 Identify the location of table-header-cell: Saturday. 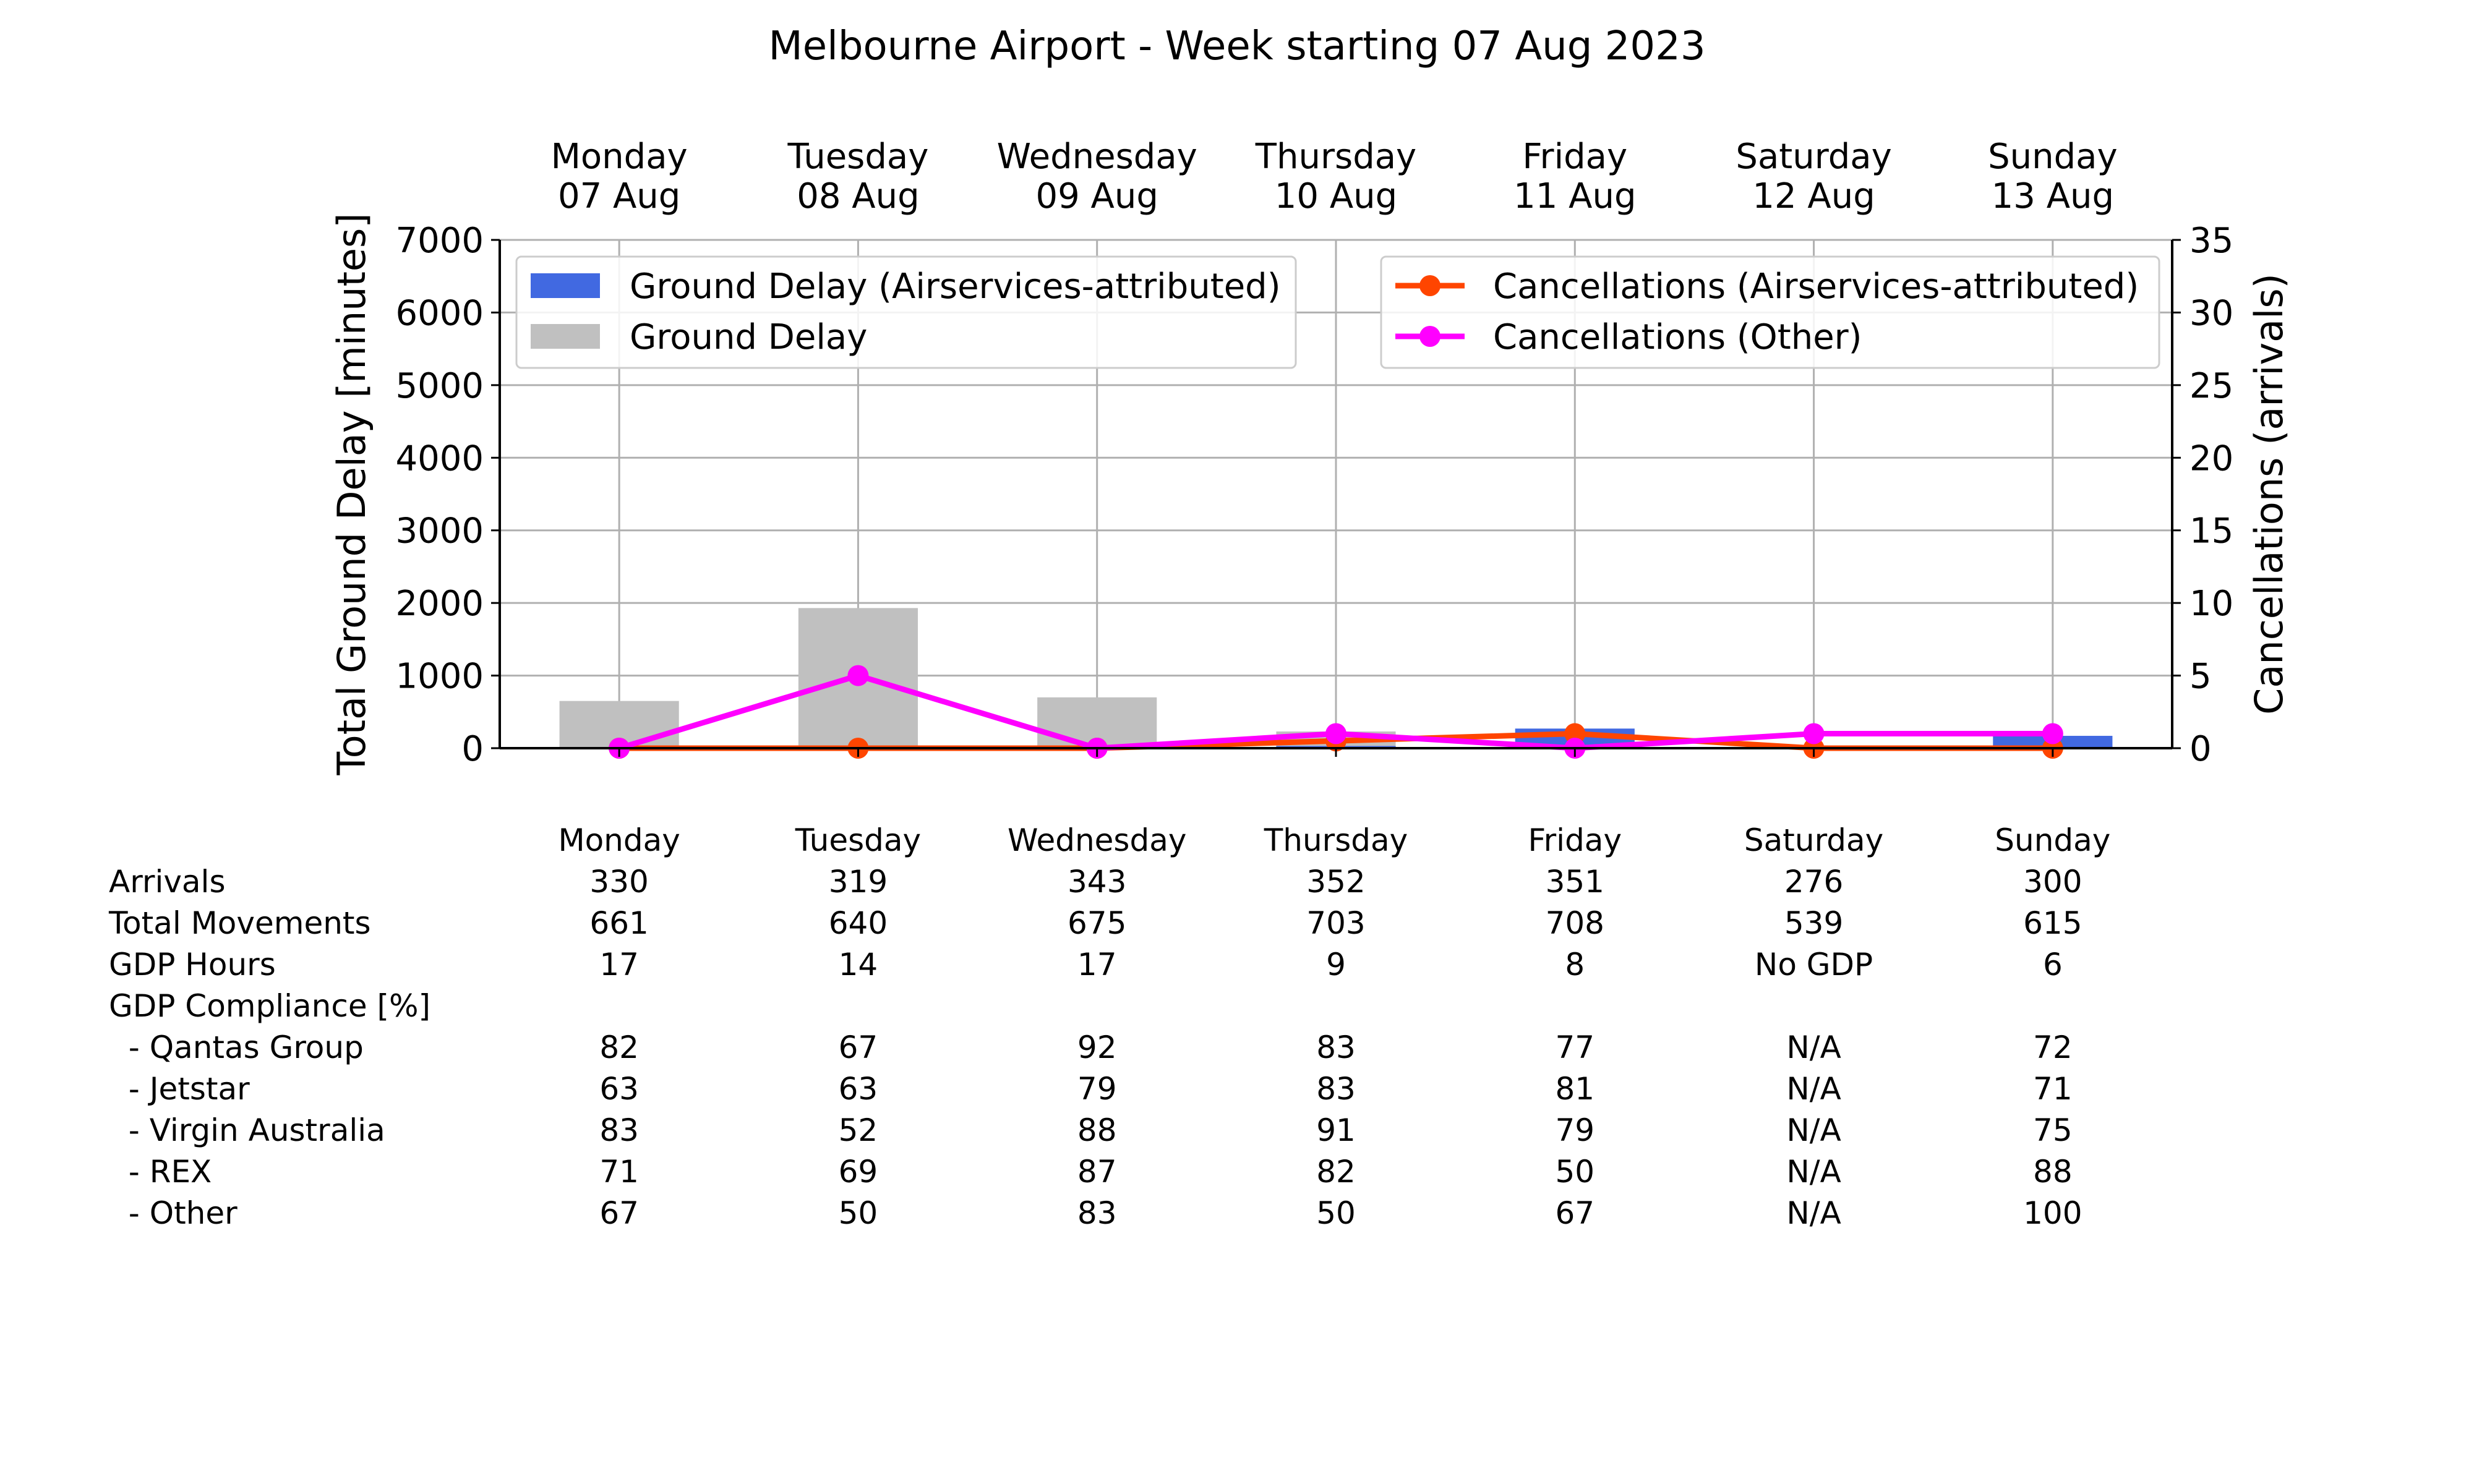
(1814, 840).